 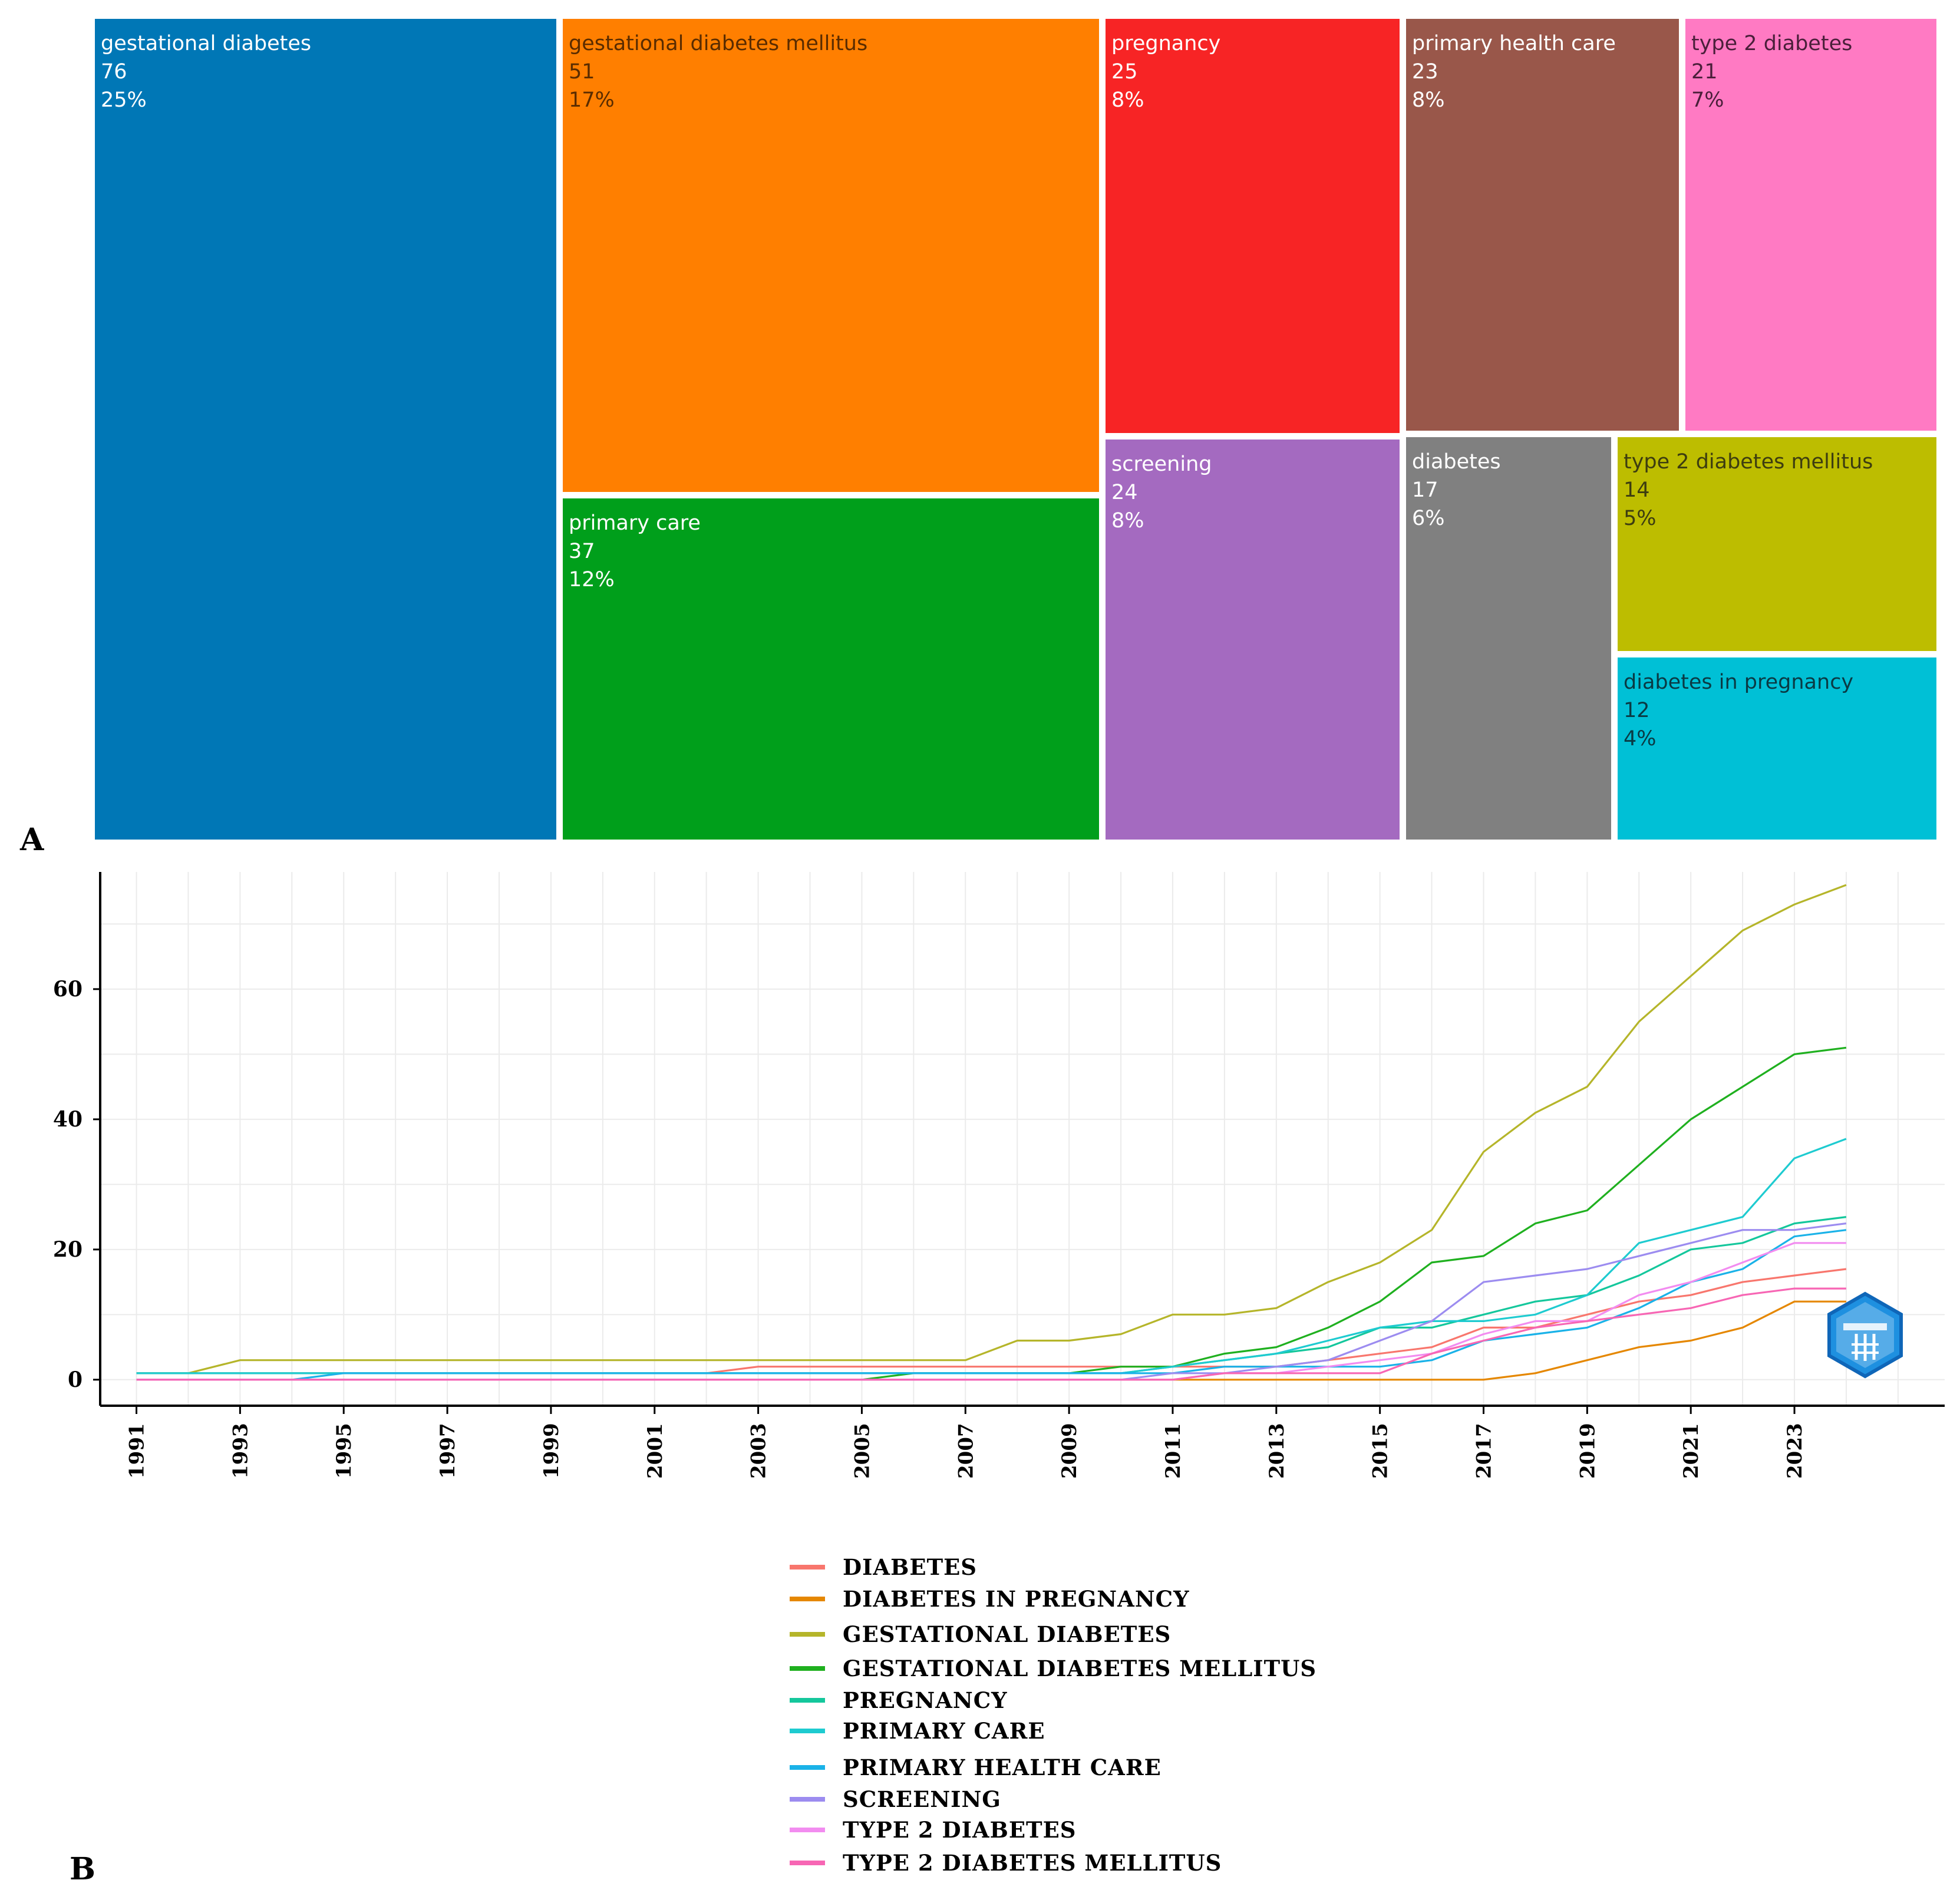 I want to click on y-tick-label: 40, so click(x=68, y=1119).